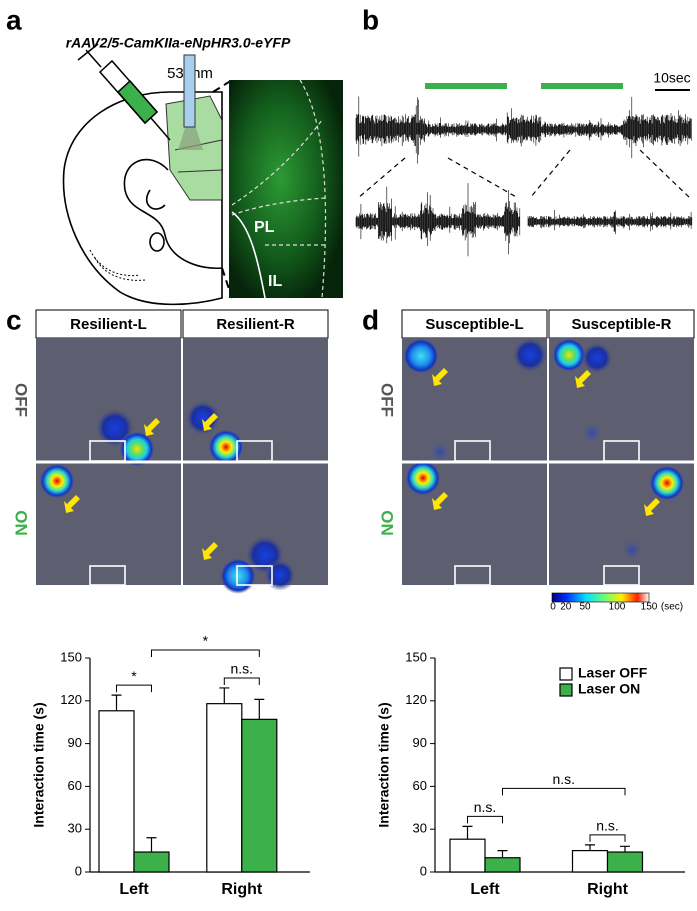 Image resolution: width=697 pixels, height=911 pixels. What do you see at coordinates (553, 607) in the screenshot?
I see `colorbar-tick: 0` at bounding box center [553, 607].